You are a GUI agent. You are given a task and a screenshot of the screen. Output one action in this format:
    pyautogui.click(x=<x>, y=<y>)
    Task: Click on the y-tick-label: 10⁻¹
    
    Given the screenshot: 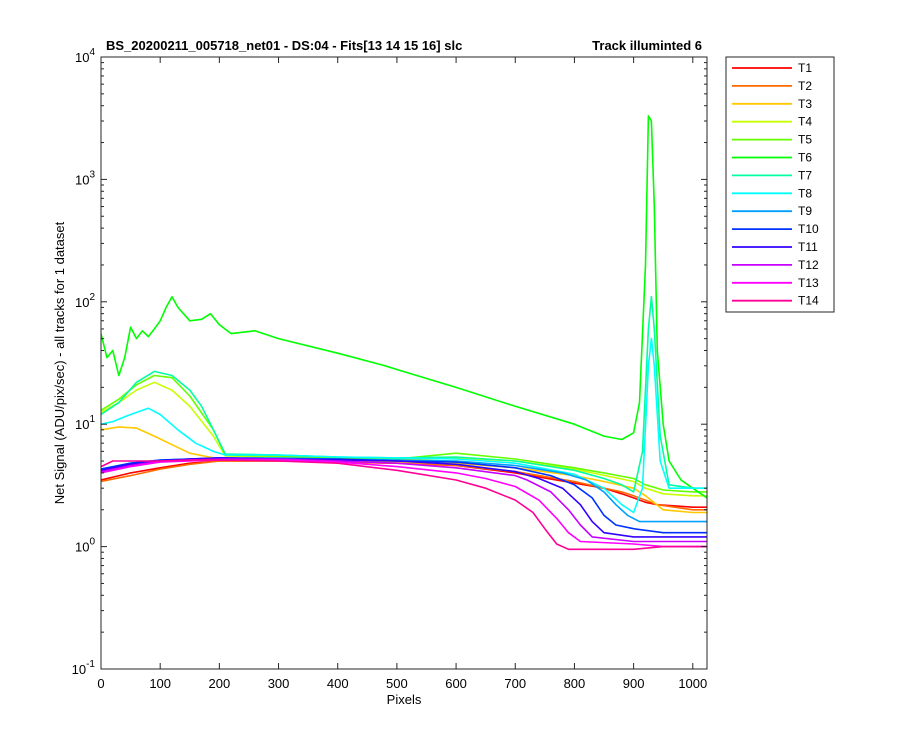 What is the action you would take?
    pyautogui.click(x=84, y=668)
    